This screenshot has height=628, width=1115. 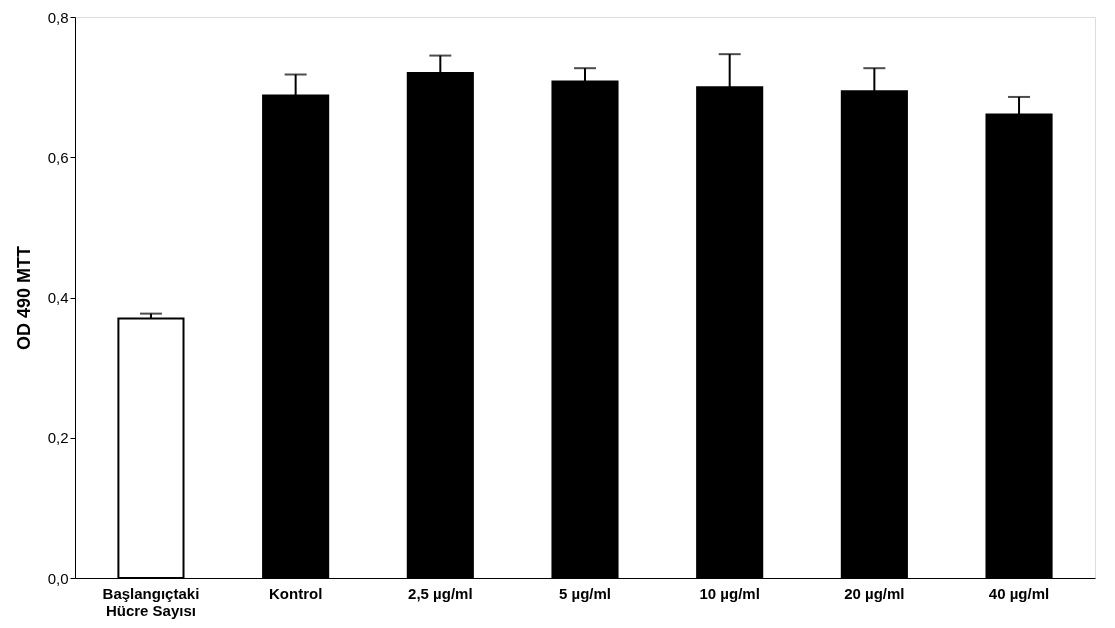 What do you see at coordinates (729, 593) in the screenshot?
I see `x-tick-label: 10 µg/ml` at bounding box center [729, 593].